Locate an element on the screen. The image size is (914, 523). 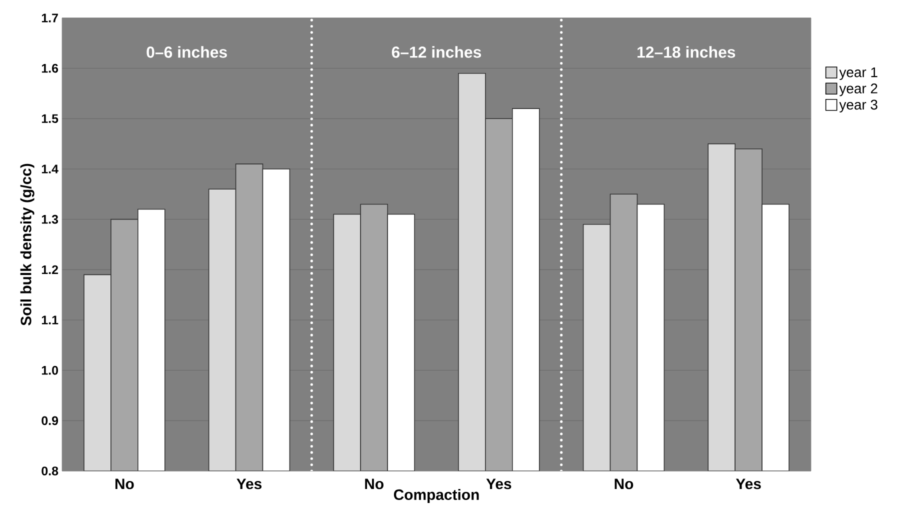
y-tick-label: 0.9 is located at coordinates (50, 421).